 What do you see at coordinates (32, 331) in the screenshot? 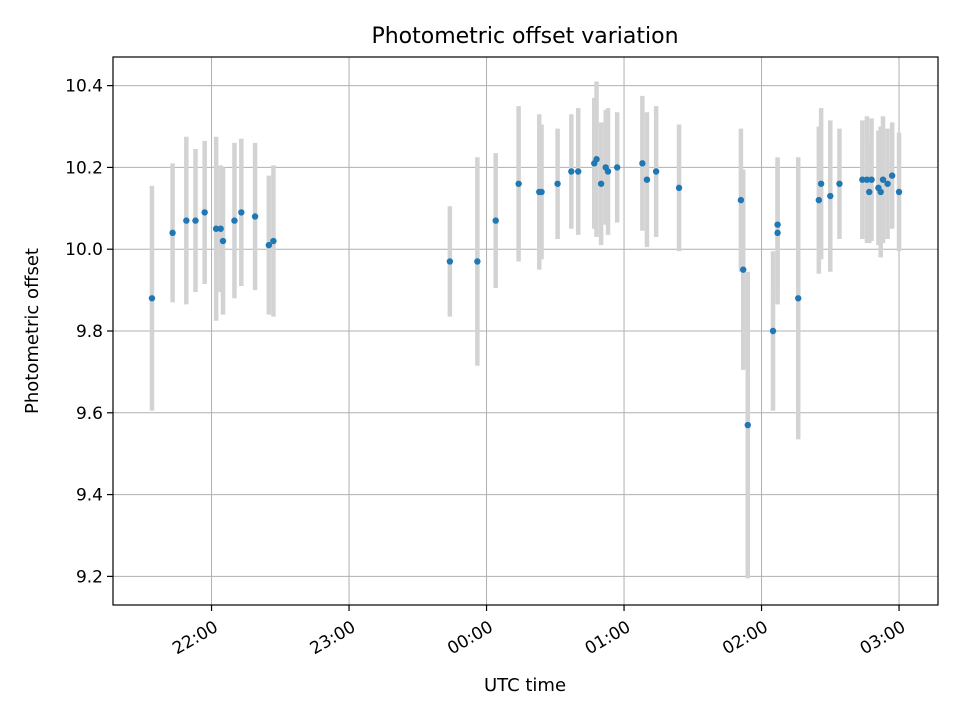
I see `y-axis-label: Photometric offset` at bounding box center [32, 331].